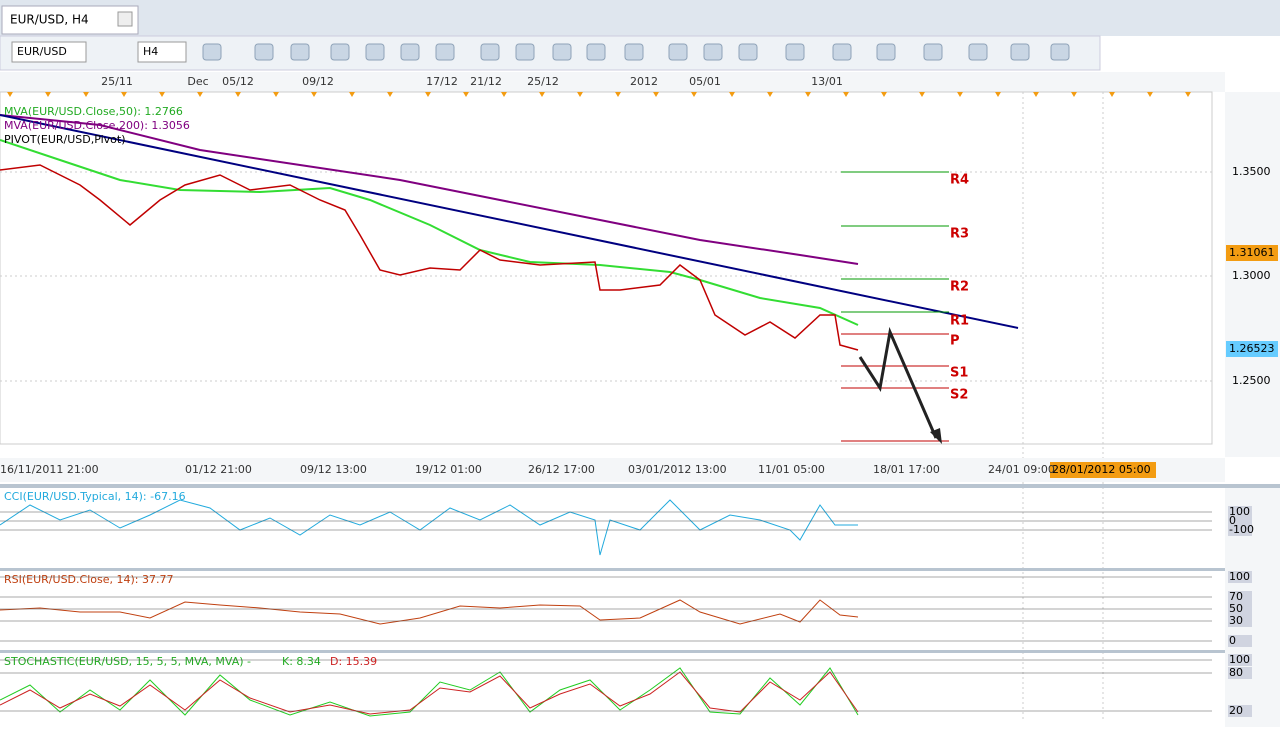  I want to click on pivot-lines-low, so click(895, 387).